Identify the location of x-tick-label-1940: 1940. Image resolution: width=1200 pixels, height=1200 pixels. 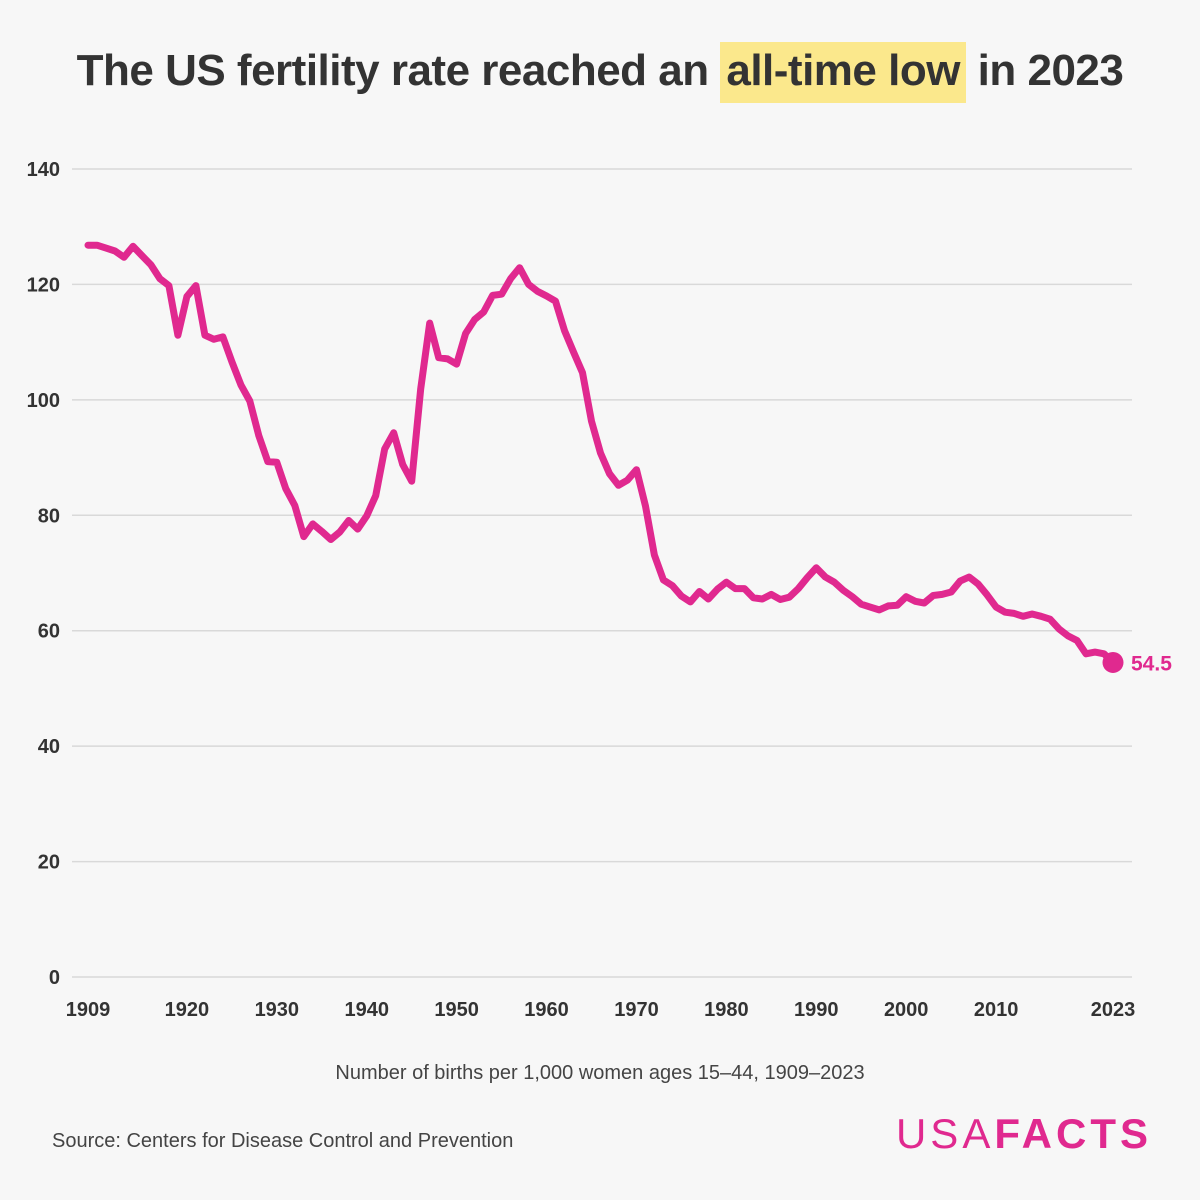
(366, 1010).